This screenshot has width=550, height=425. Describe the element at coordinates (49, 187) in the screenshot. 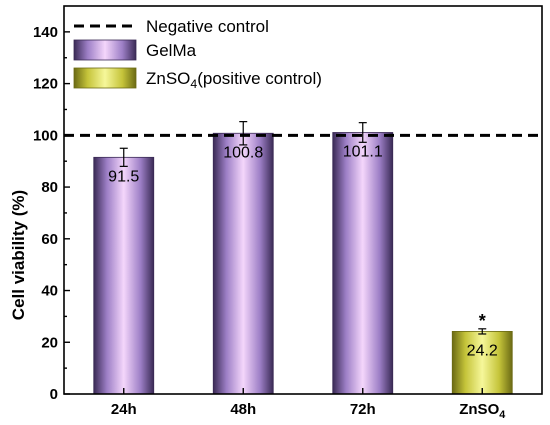

I see `y-tick-label: 80` at that location.